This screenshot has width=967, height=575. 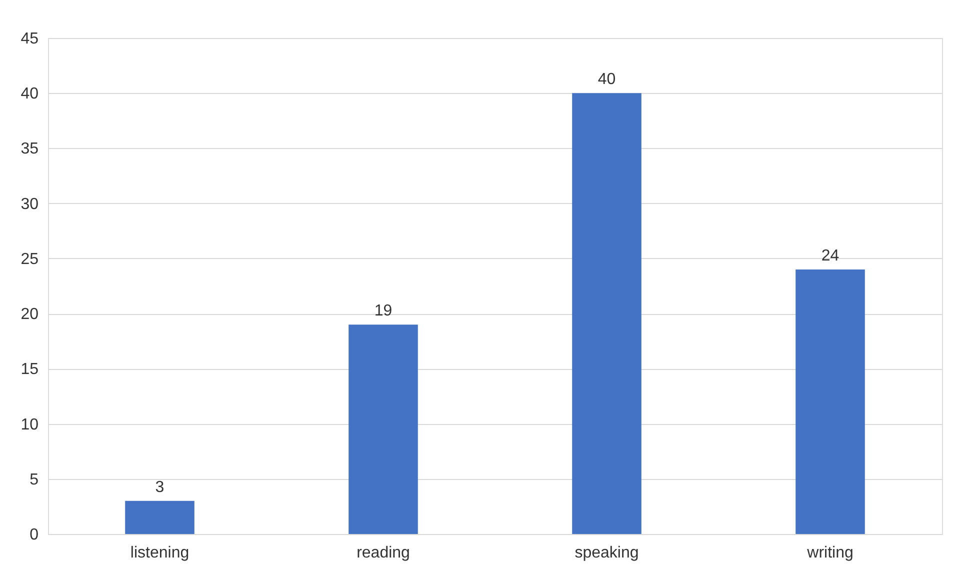 What do you see at coordinates (29, 39) in the screenshot?
I see `y-tick-label: 45` at bounding box center [29, 39].